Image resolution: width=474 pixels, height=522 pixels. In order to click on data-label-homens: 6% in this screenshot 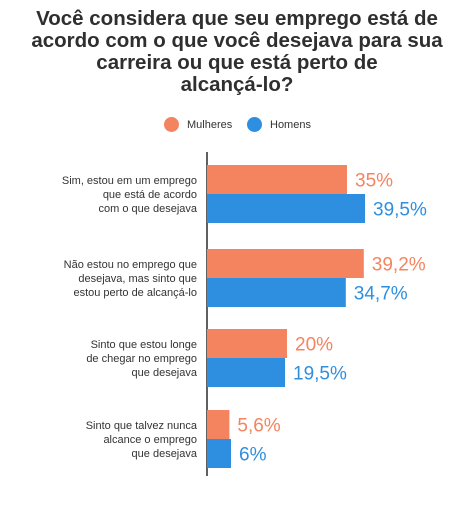, I will do `click(253, 455)`.